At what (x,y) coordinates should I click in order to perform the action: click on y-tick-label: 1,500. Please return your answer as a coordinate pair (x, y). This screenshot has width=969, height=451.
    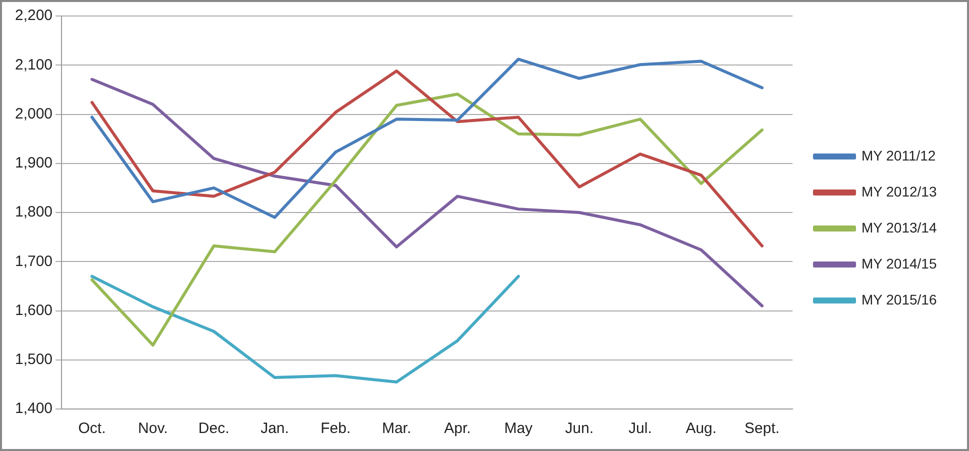
    Looking at the image, I should click on (33, 359).